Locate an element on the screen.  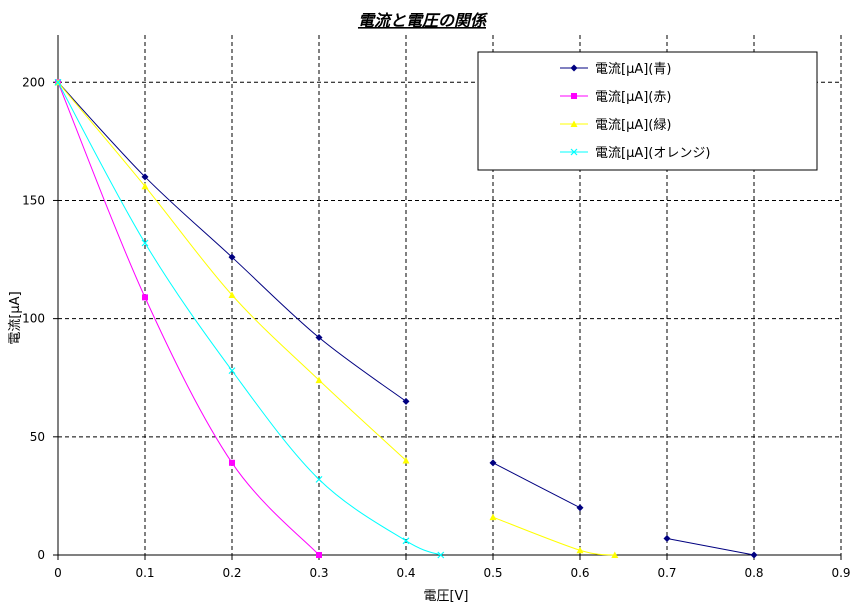
legend-item: 電流[μA](赤) is located at coordinates (615, 97).